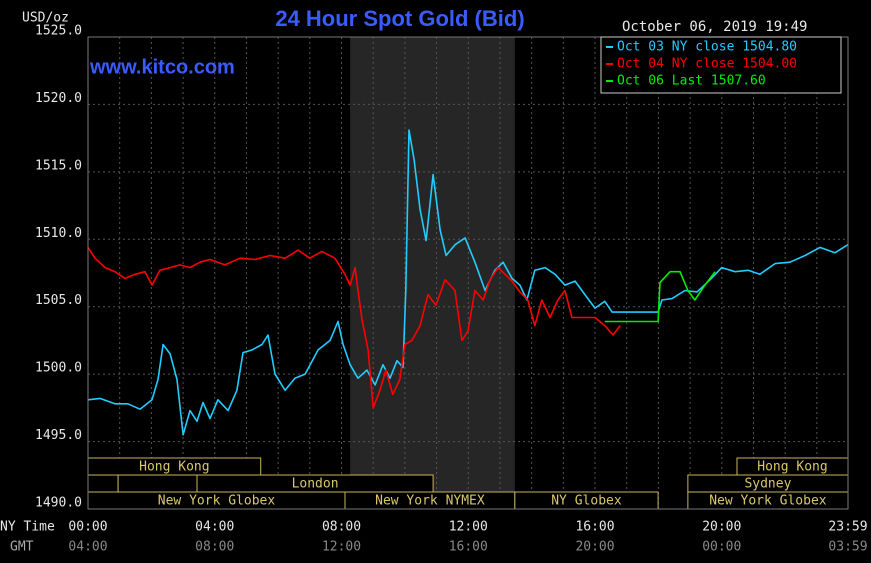  I want to click on subtitle: www.kitco.com, so click(162, 67).